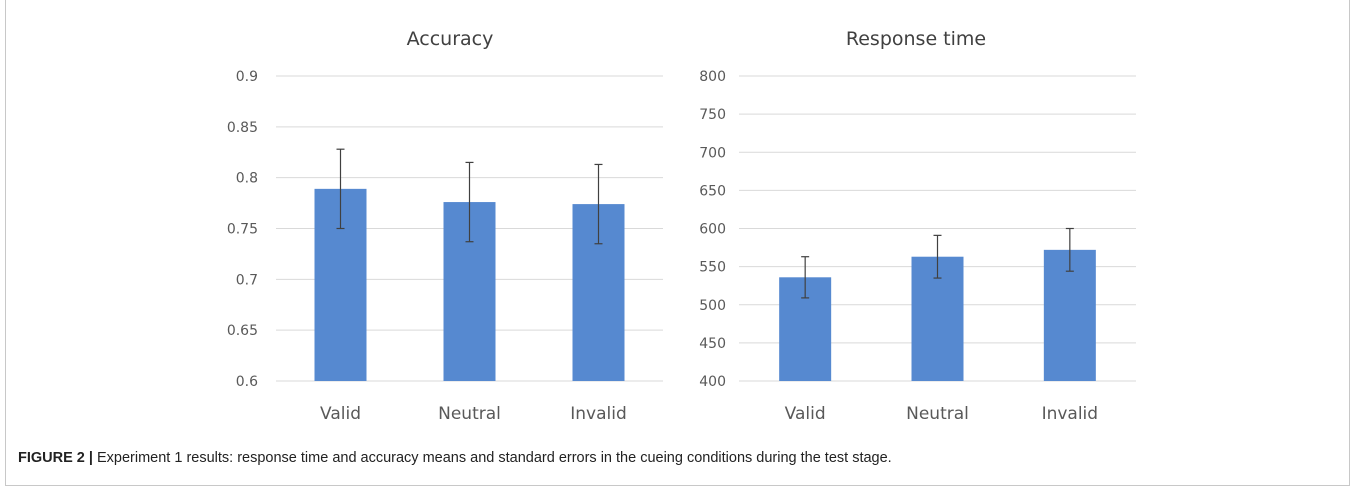 This screenshot has width=1357, height=492. Describe the element at coordinates (916, 39) in the screenshot. I see `chart2-title: Response time` at that location.